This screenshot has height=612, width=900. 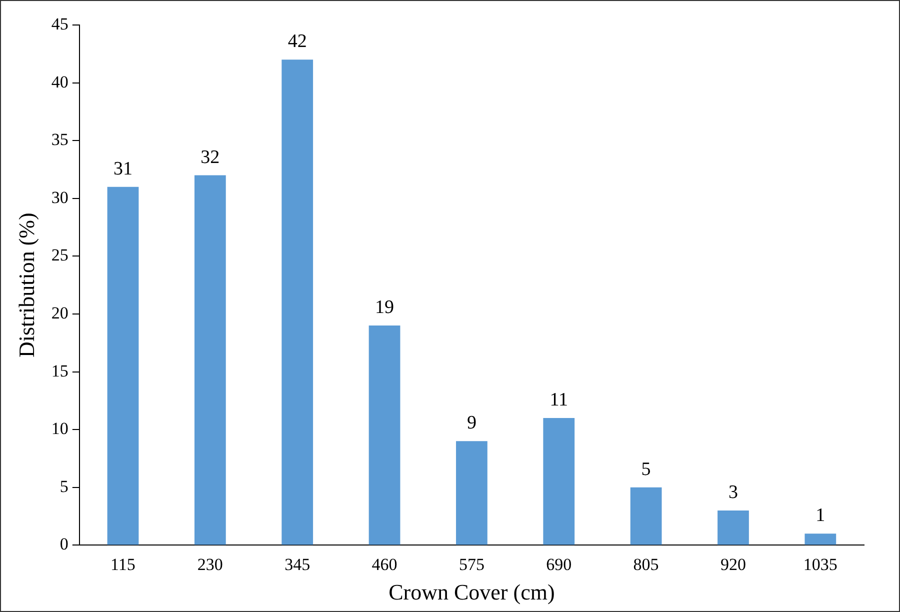 What do you see at coordinates (471, 423) in the screenshot?
I see `data-label: 9` at bounding box center [471, 423].